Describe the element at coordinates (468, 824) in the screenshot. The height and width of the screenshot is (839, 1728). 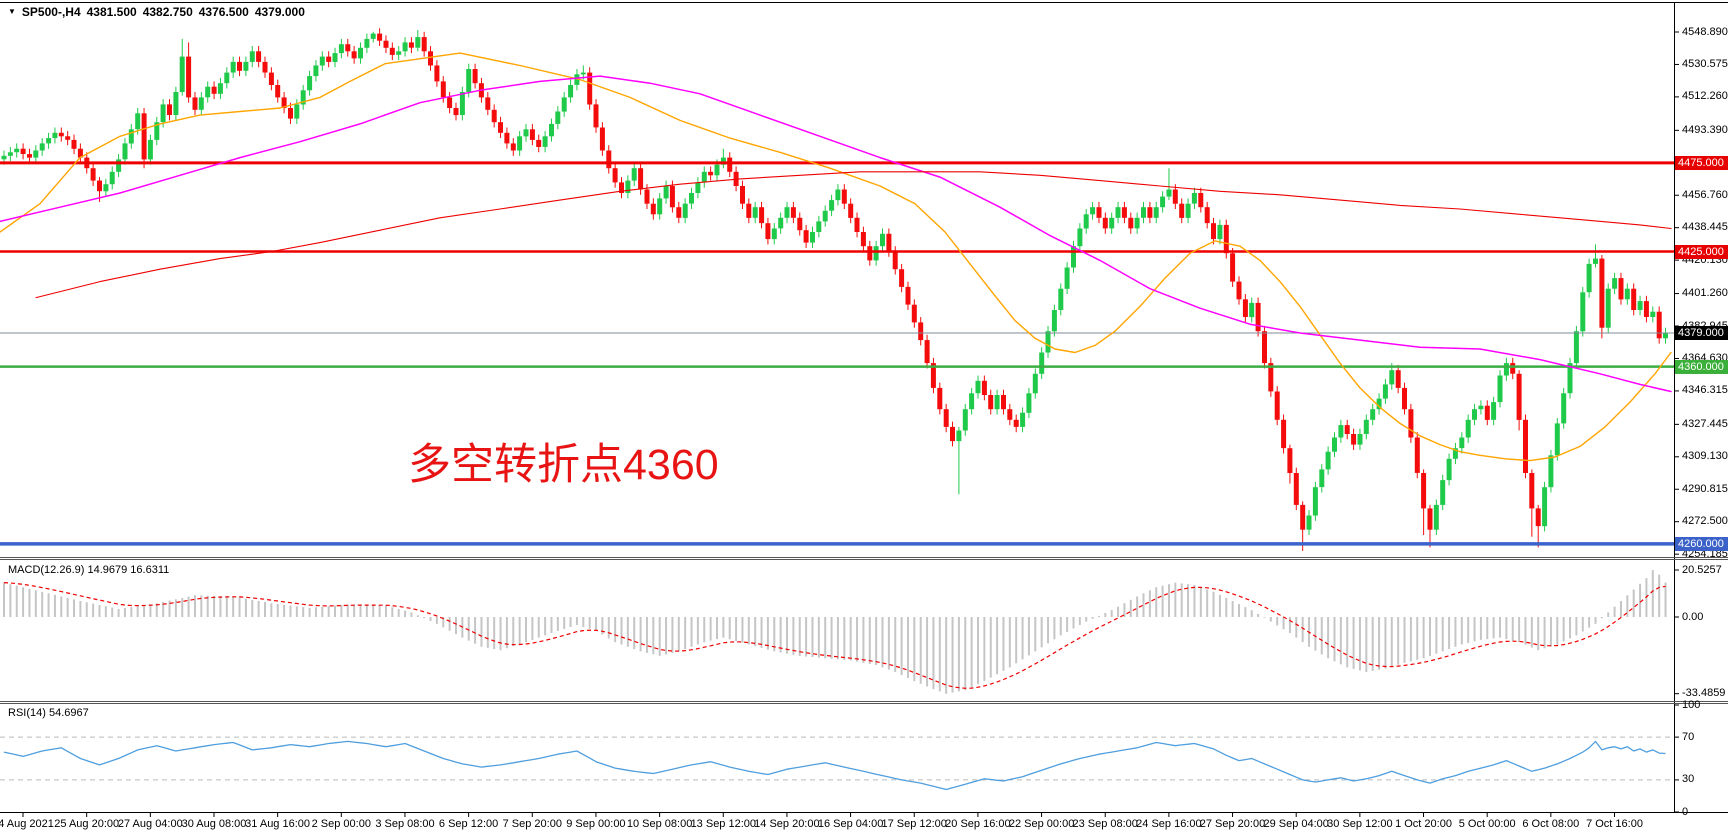
I see `time-axis-label: 6 Sep 12:00` at that location.